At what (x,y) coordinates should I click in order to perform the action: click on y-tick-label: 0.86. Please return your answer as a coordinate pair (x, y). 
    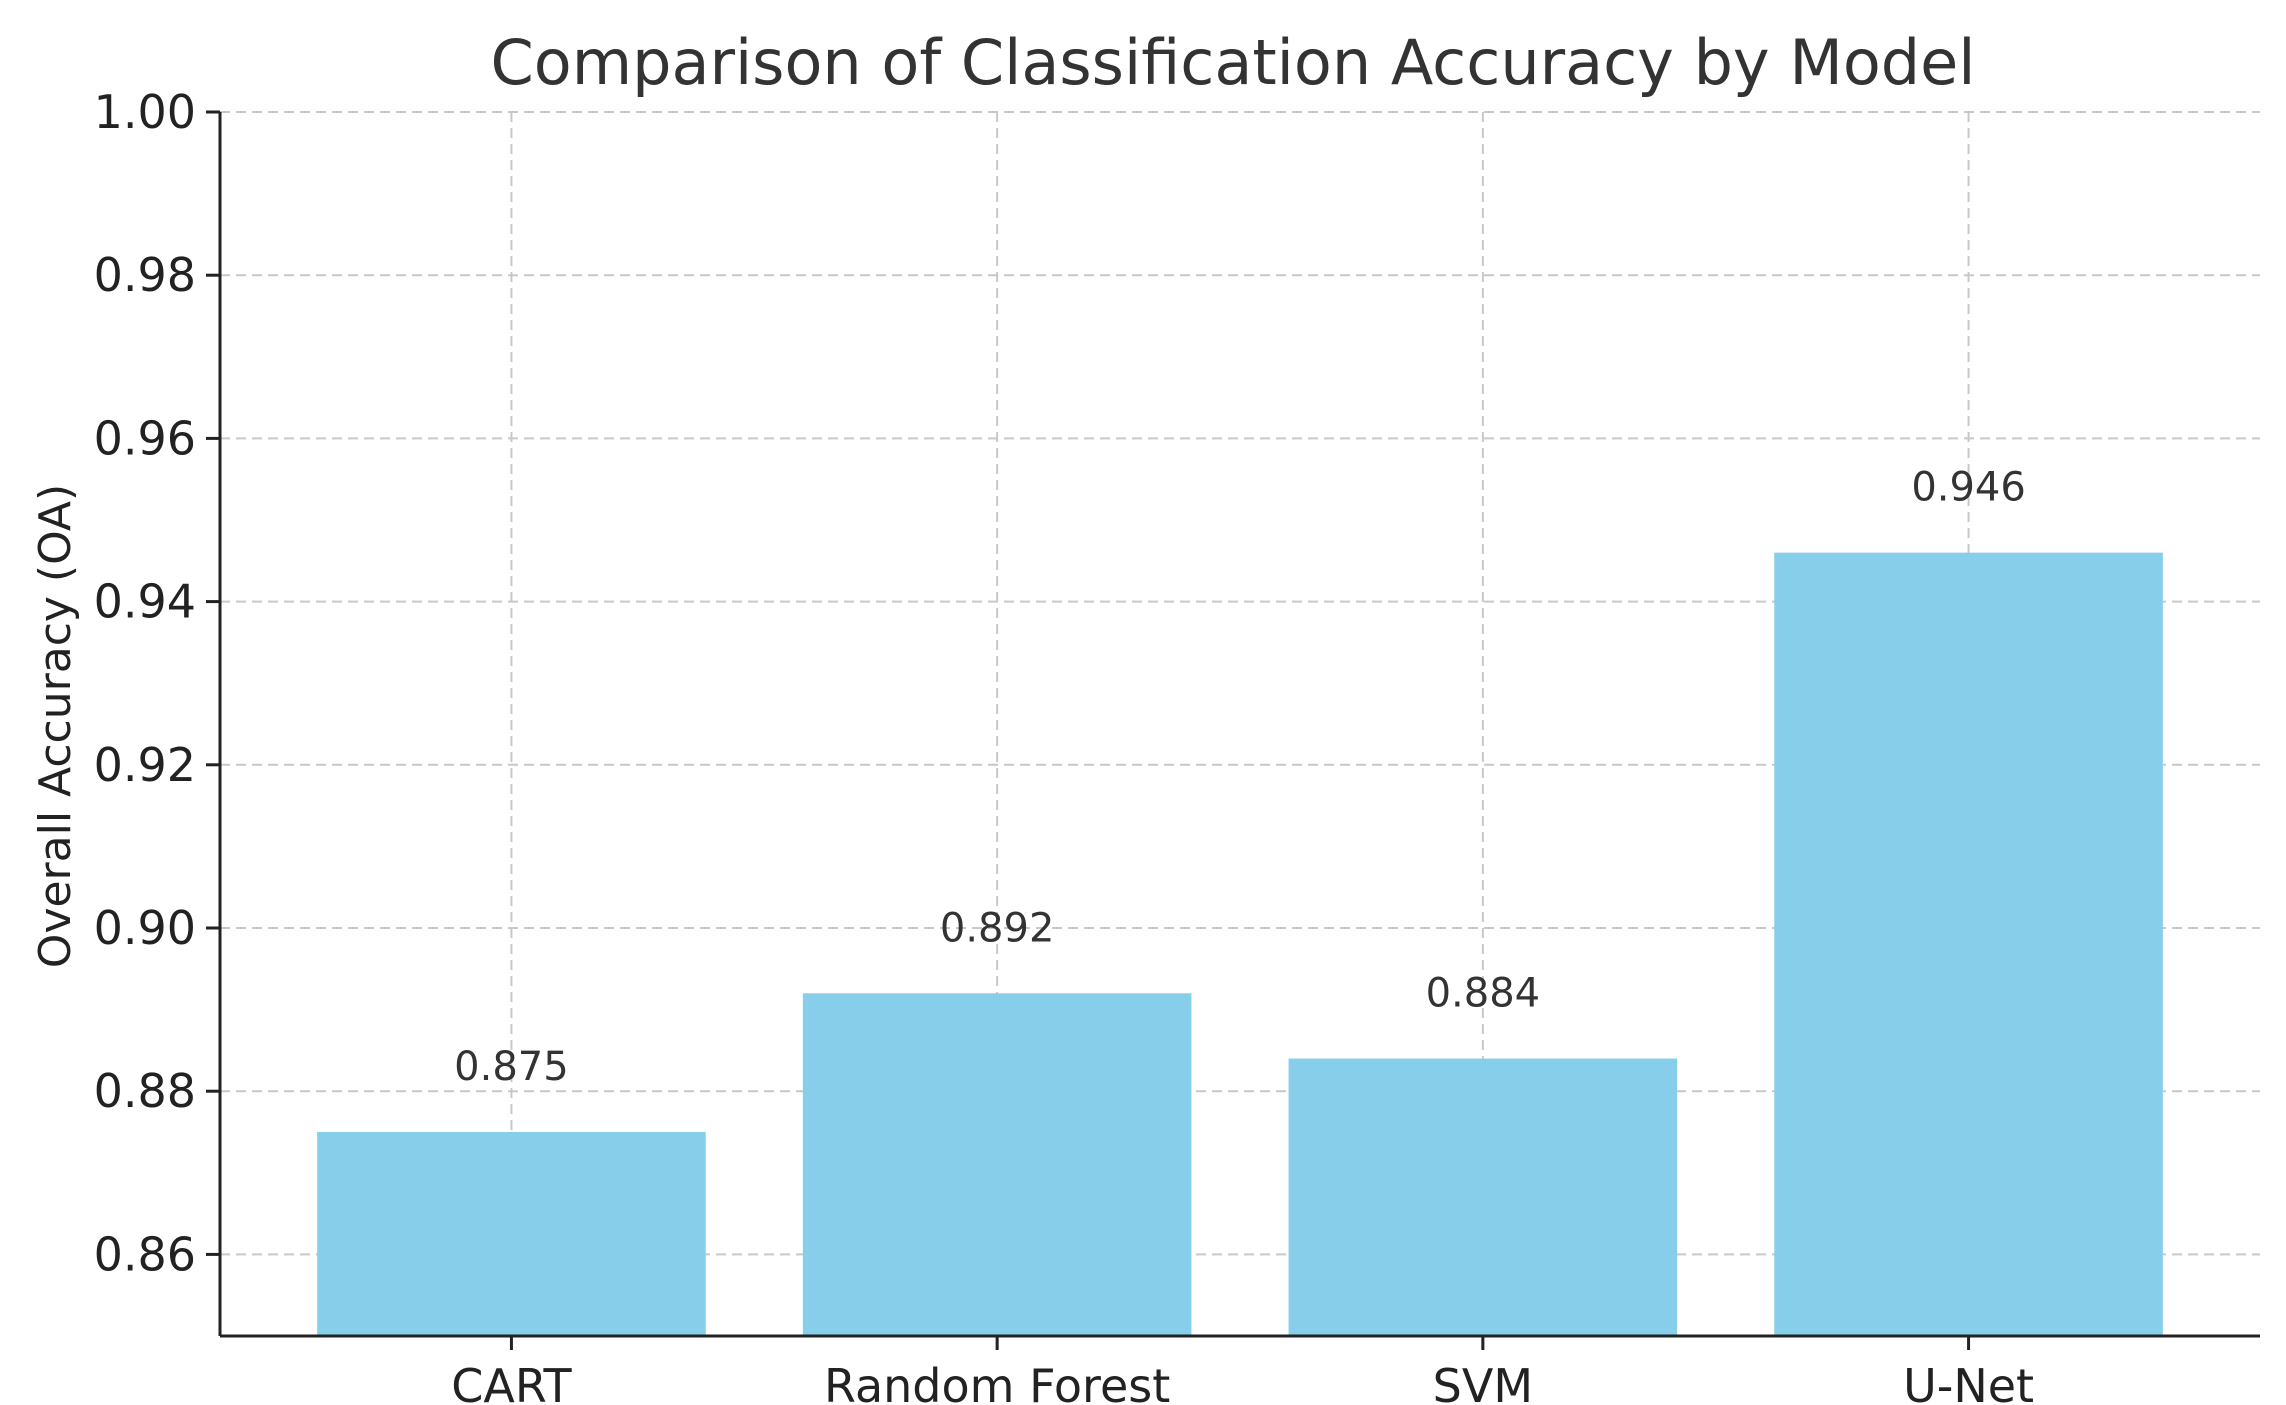
    Looking at the image, I should click on (145, 1254).